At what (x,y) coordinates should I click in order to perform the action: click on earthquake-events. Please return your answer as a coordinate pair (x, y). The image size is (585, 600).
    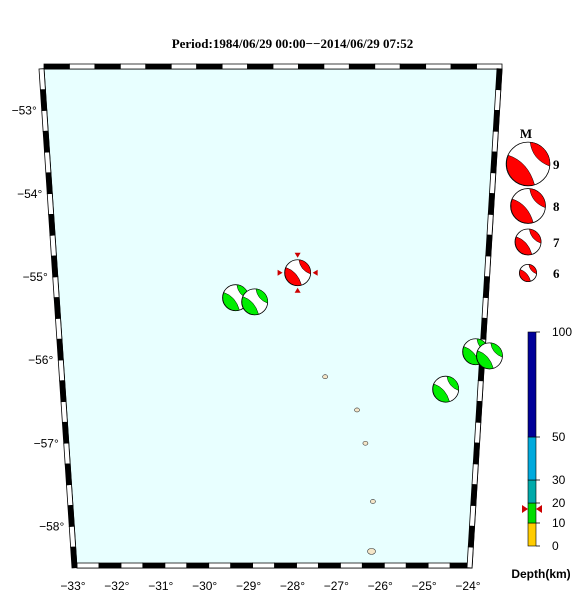
    Looking at the image, I should click on (362, 327).